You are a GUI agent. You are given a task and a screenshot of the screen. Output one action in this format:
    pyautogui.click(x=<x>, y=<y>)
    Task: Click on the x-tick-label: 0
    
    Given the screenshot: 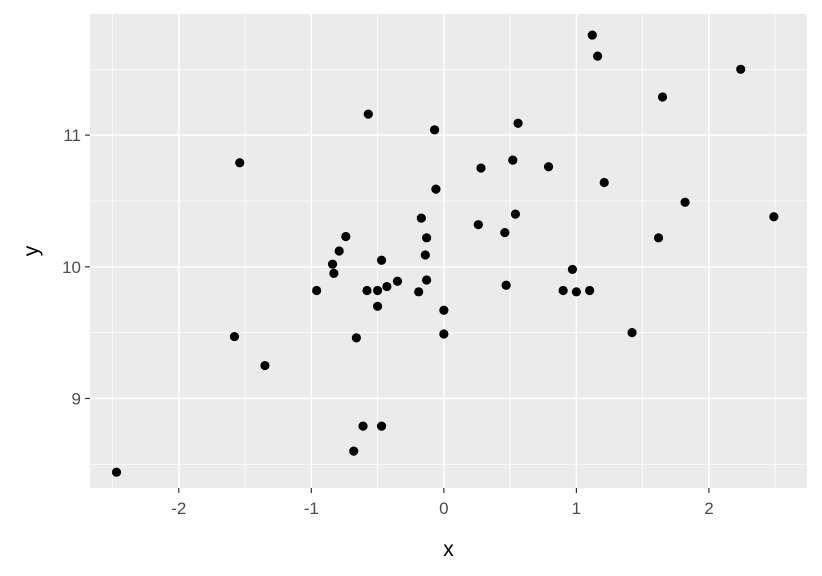 What is the action you would take?
    pyautogui.click(x=443, y=508)
    